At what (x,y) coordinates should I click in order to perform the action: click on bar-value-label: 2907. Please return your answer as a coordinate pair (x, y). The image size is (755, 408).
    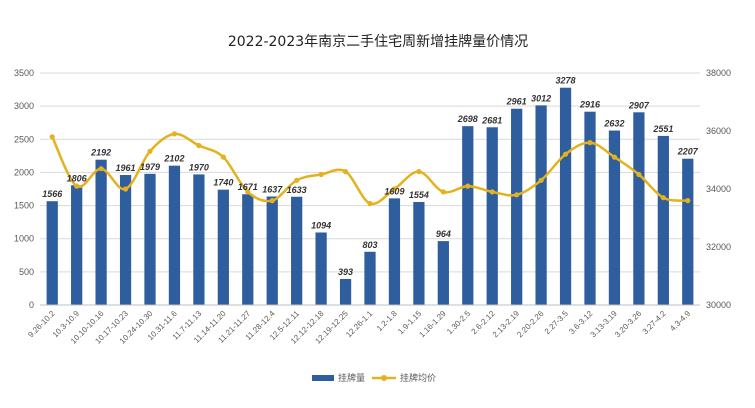
    Looking at the image, I should click on (639, 105).